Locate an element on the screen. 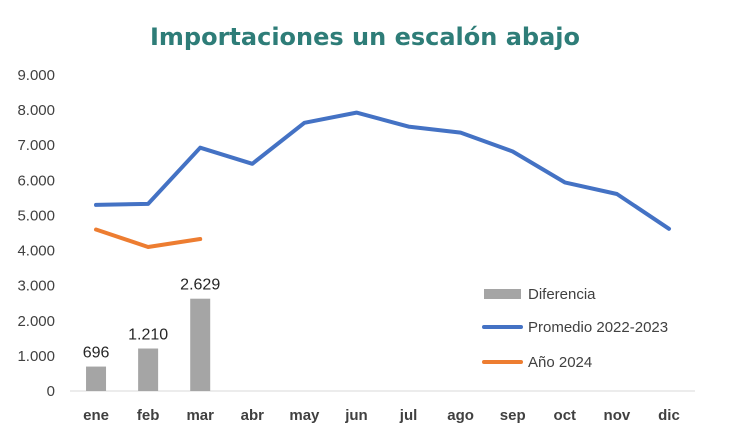  series-line is located at coordinates (148, 238).